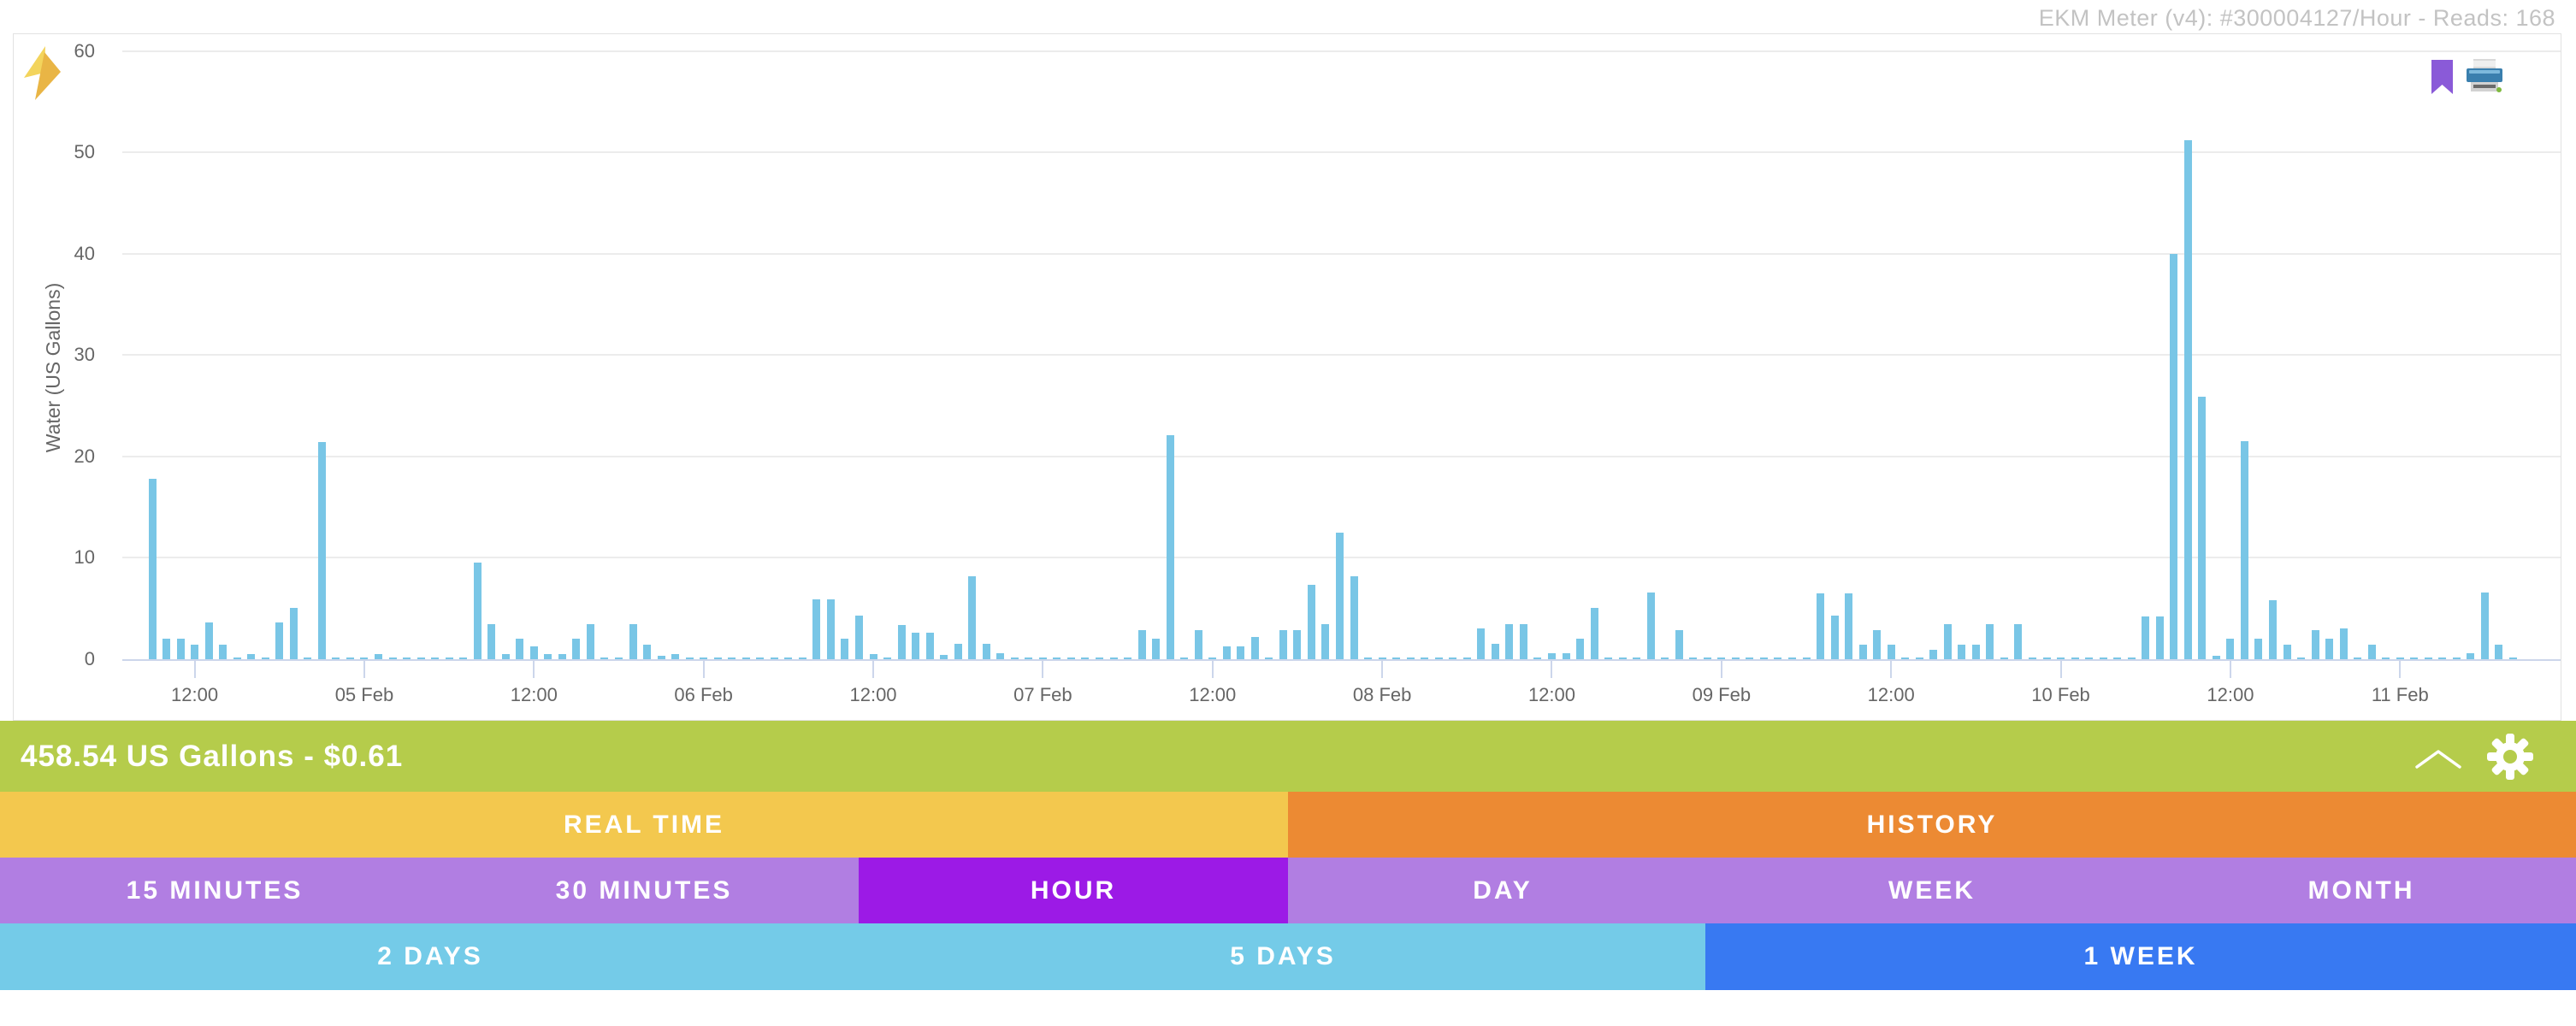 This screenshot has height=1026, width=2576. I want to click on settings-gear-icon, so click(2510, 759).